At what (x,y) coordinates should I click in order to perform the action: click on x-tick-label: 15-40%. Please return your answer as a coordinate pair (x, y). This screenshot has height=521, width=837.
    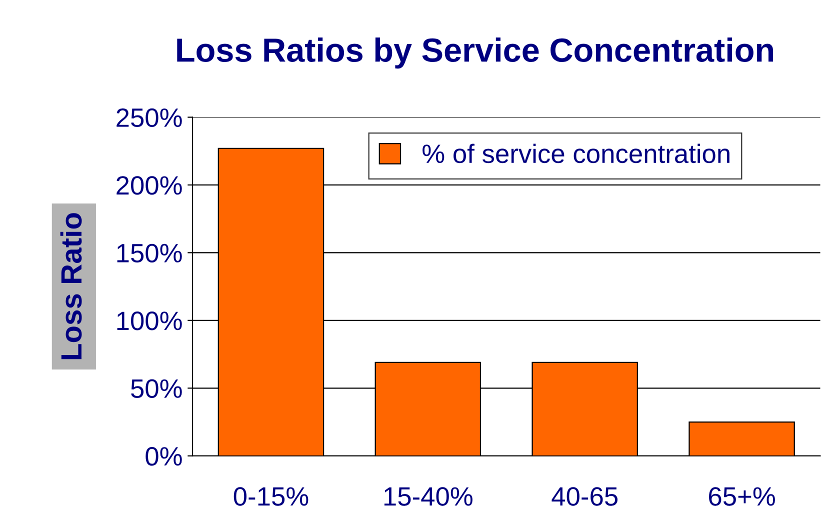
    Looking at the image, I should click on (428, 496).